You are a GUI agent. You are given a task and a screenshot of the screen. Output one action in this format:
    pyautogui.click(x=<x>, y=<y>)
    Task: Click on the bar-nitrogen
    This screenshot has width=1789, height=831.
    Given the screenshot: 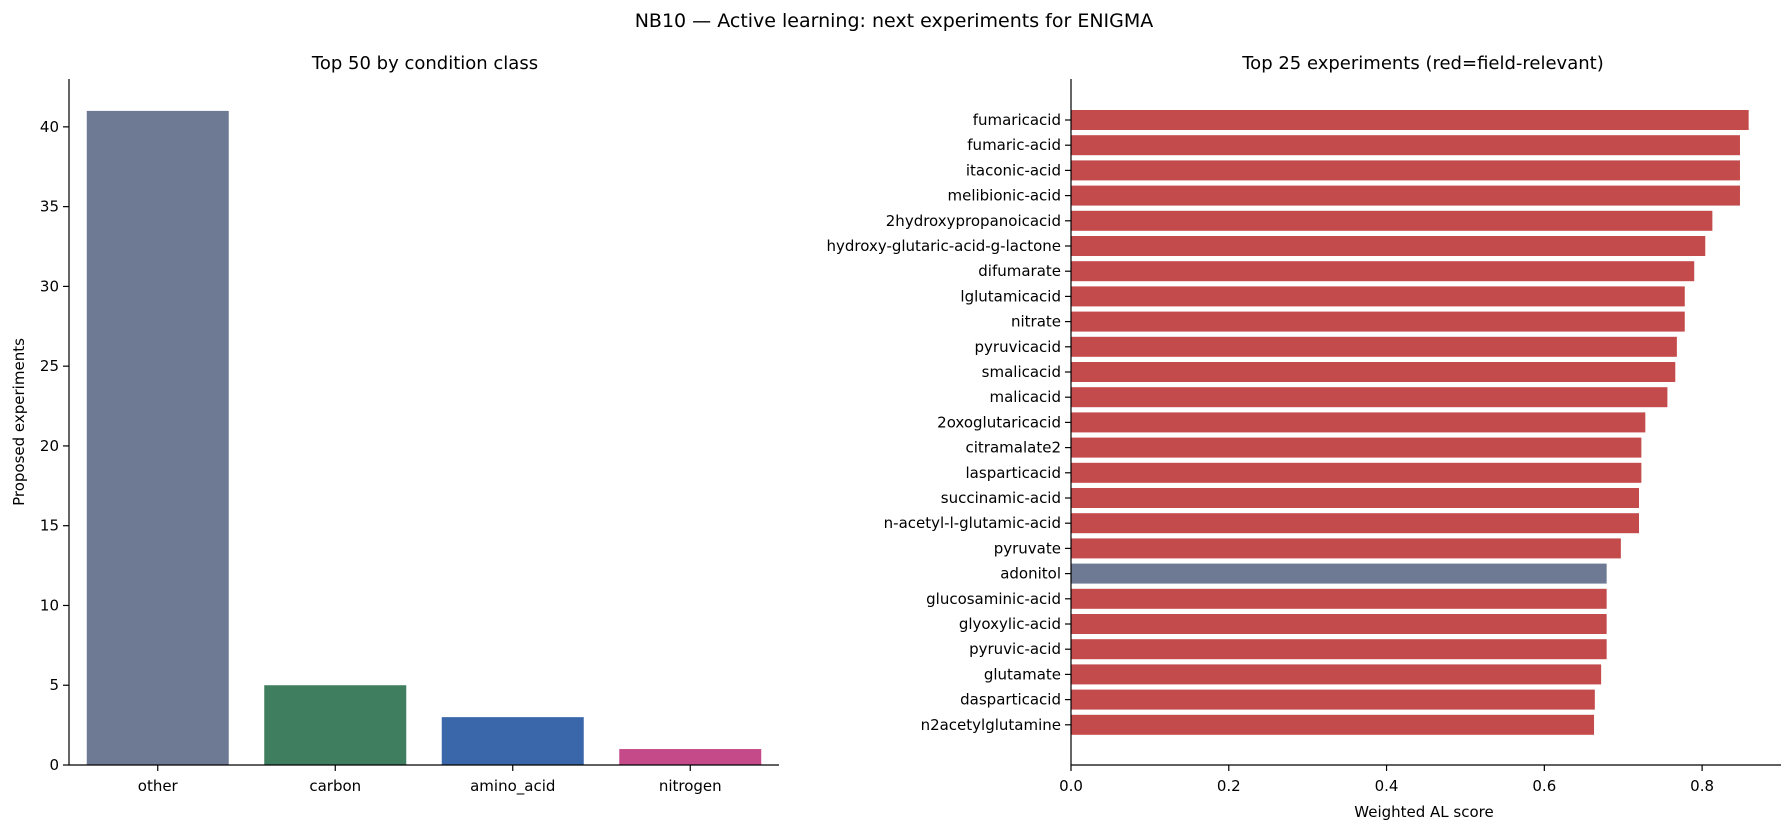 What is the action you would take?
    pyautogui.click(x=690, y=757)
    